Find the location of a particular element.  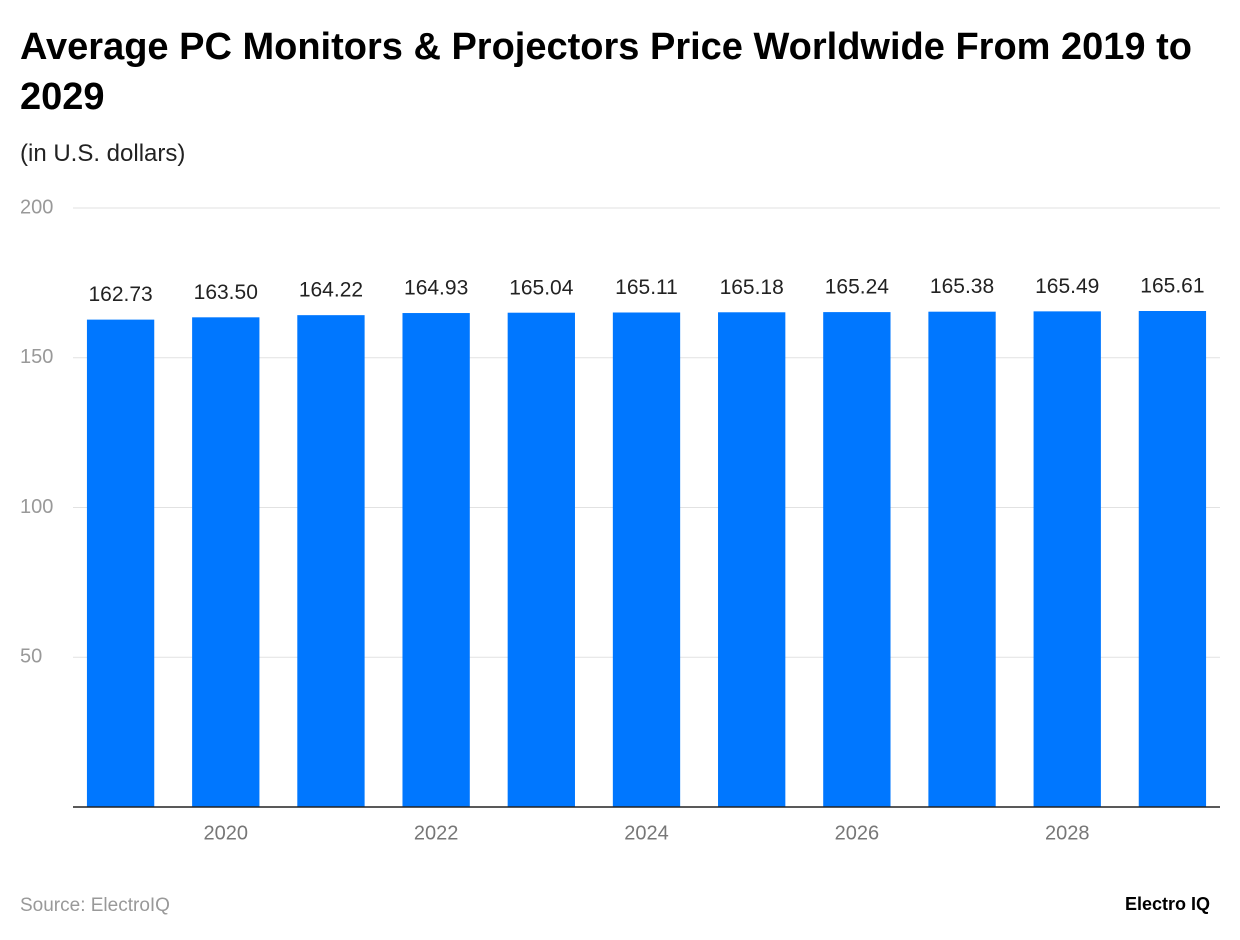

value-label: 164.22 is located at coordinates (331, 290).